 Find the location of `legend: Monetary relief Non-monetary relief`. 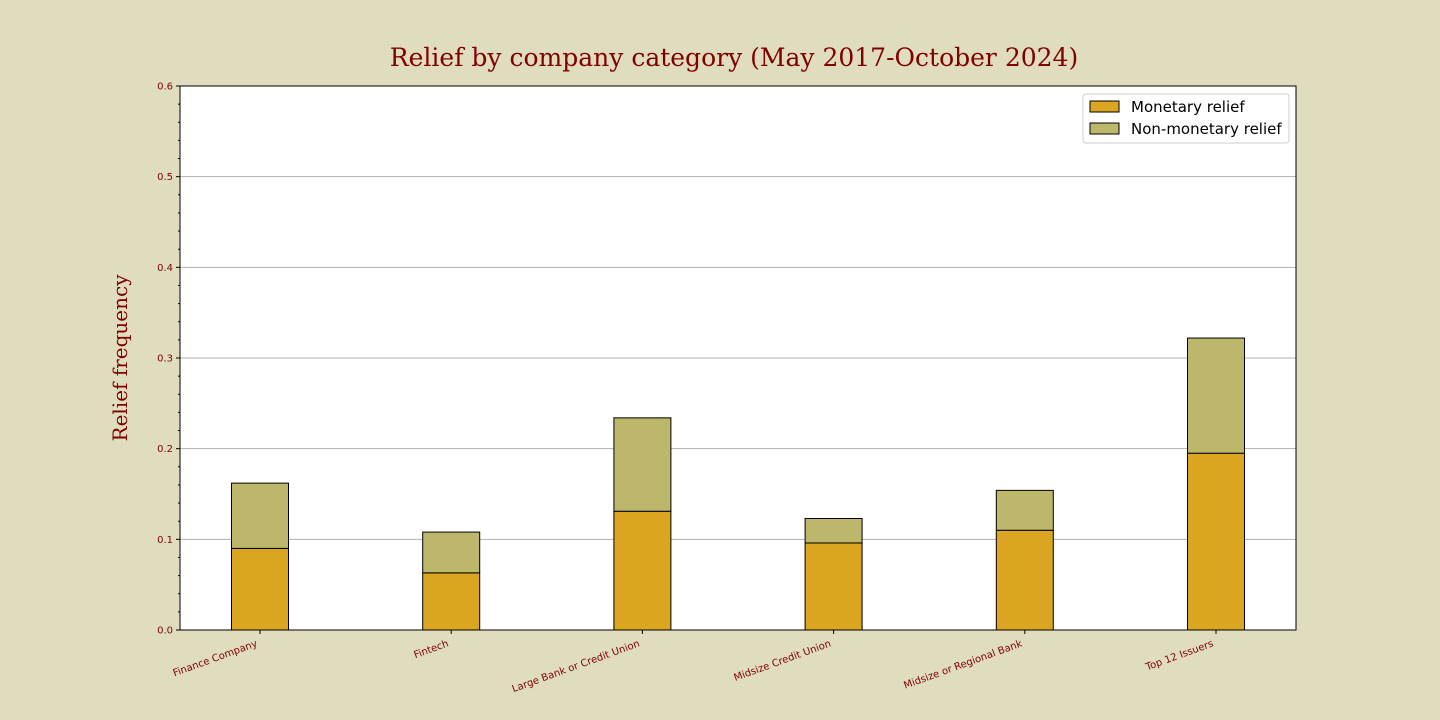

legend: Monetary relief Non-monetary relief is located at coordinates (1186, 118).